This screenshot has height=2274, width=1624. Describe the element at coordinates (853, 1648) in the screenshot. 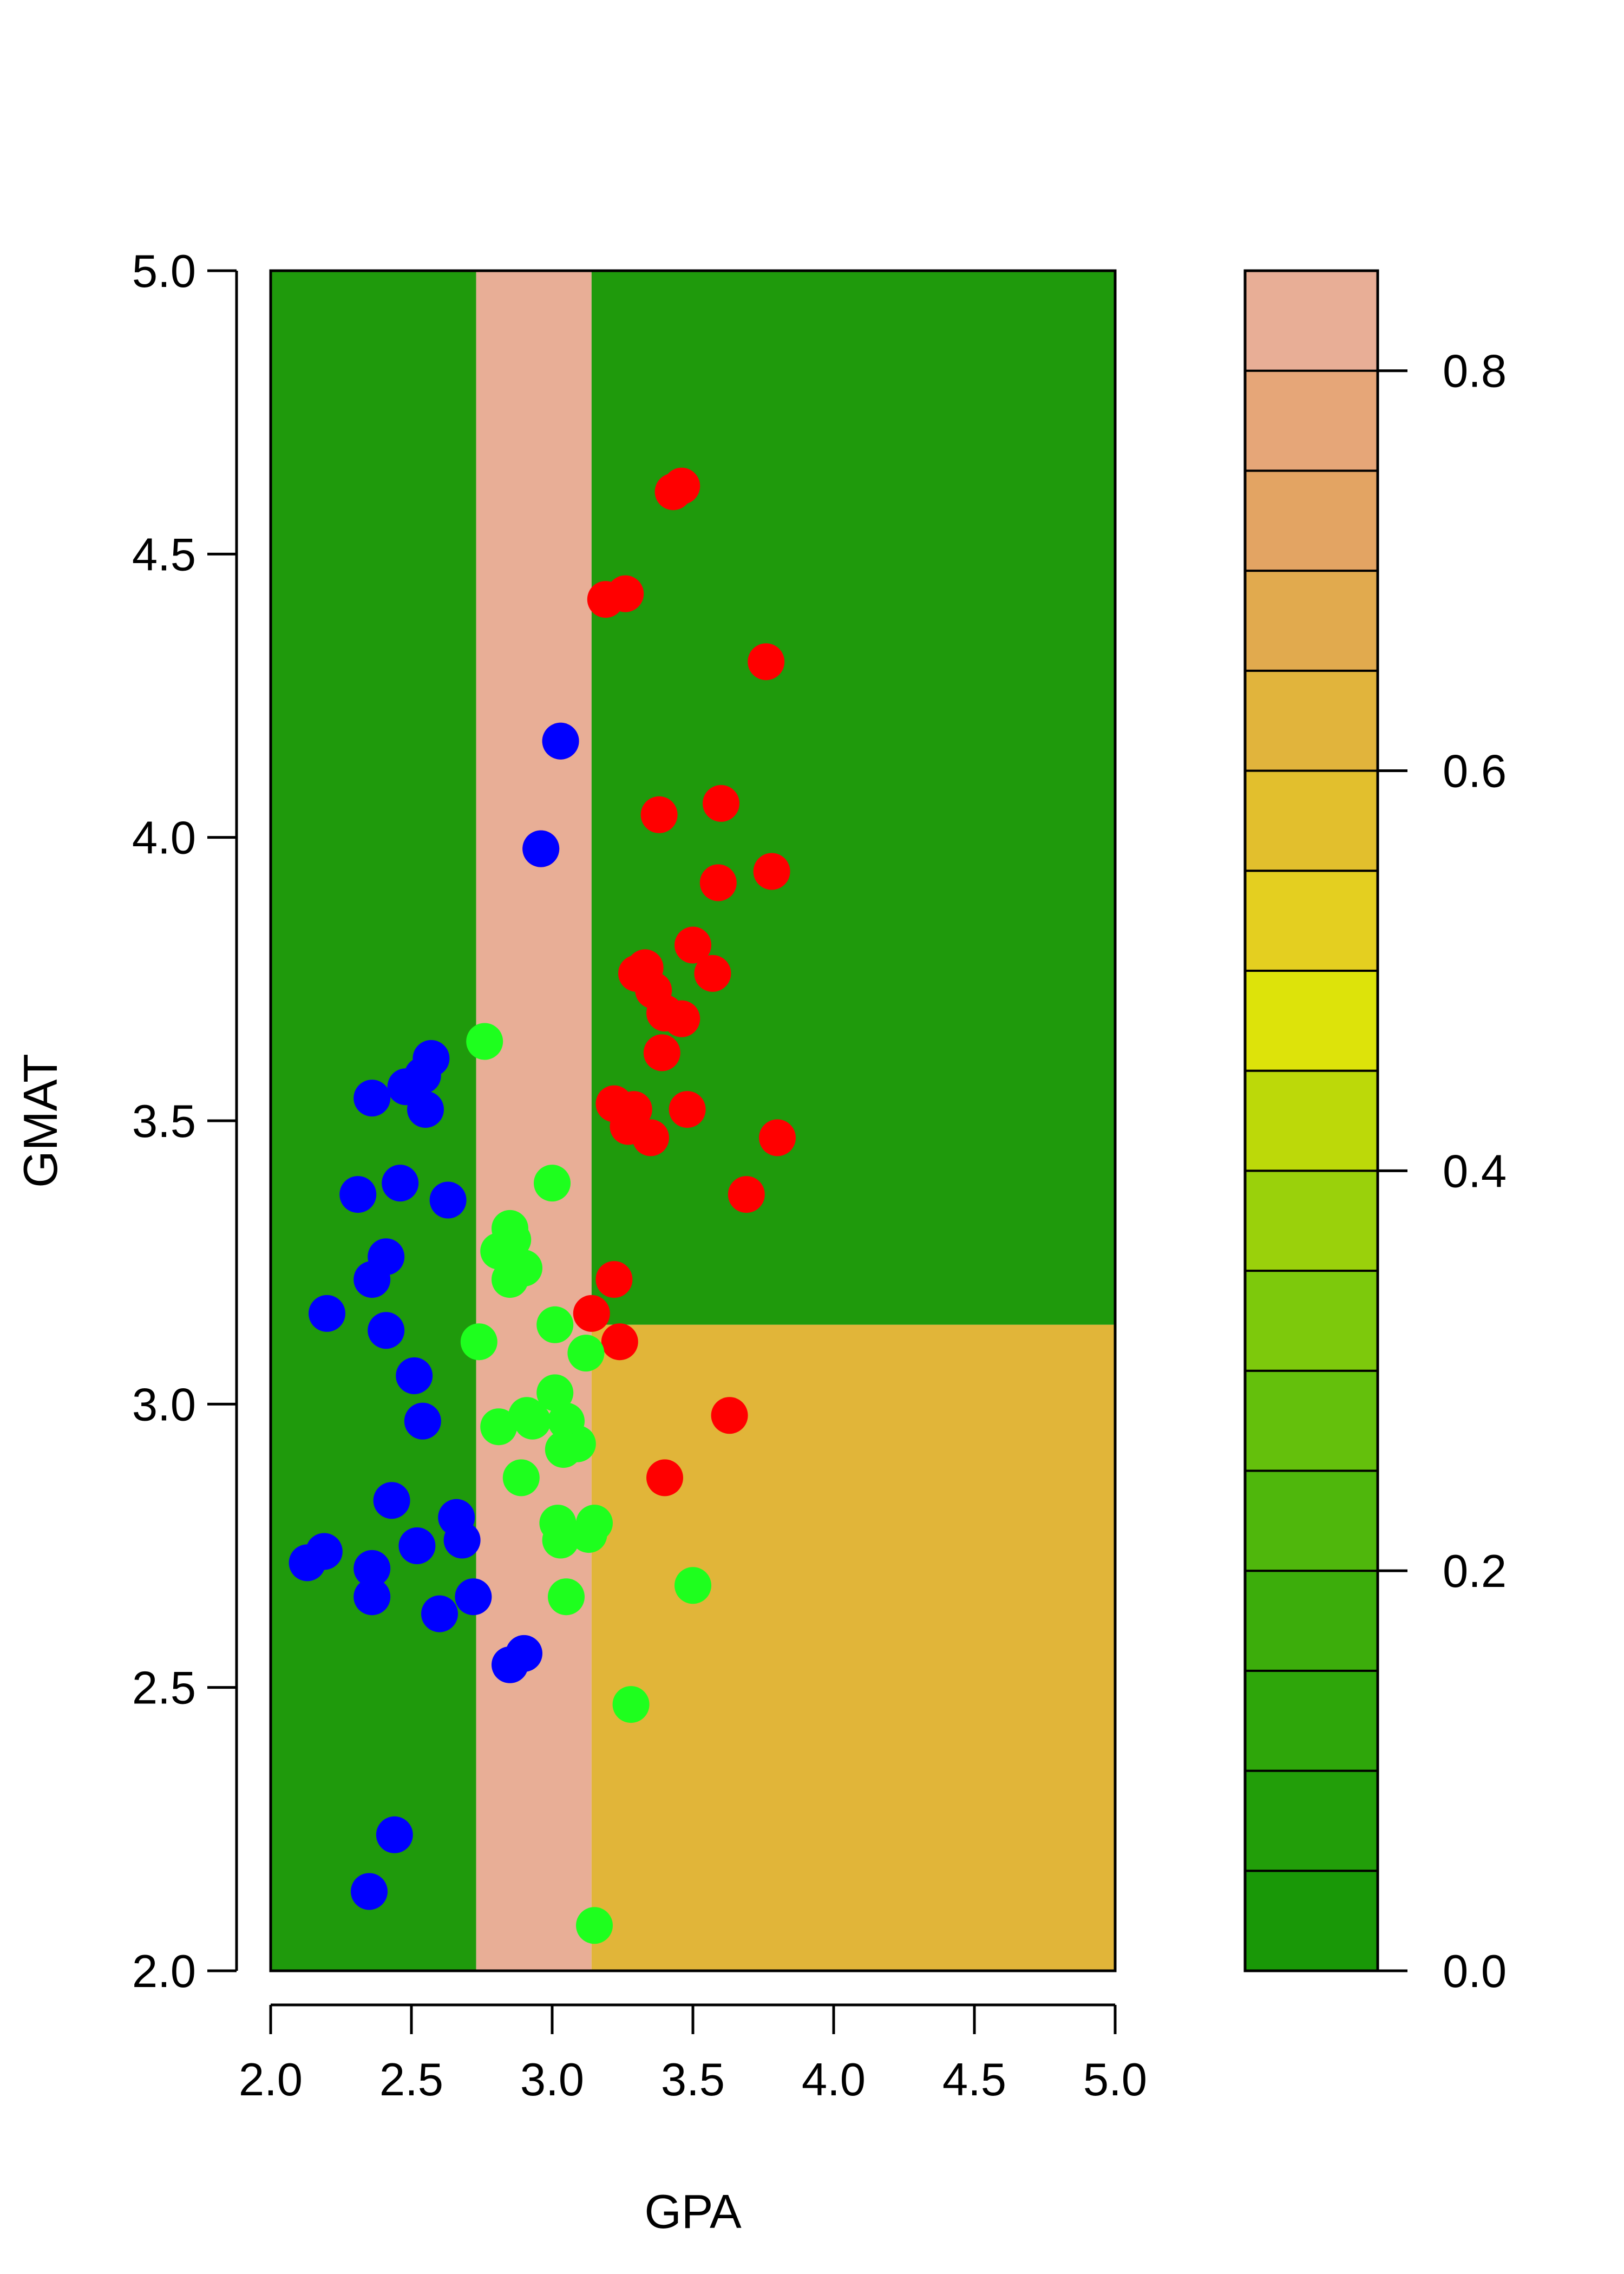

I see `region-right-lower-orange` at that location.